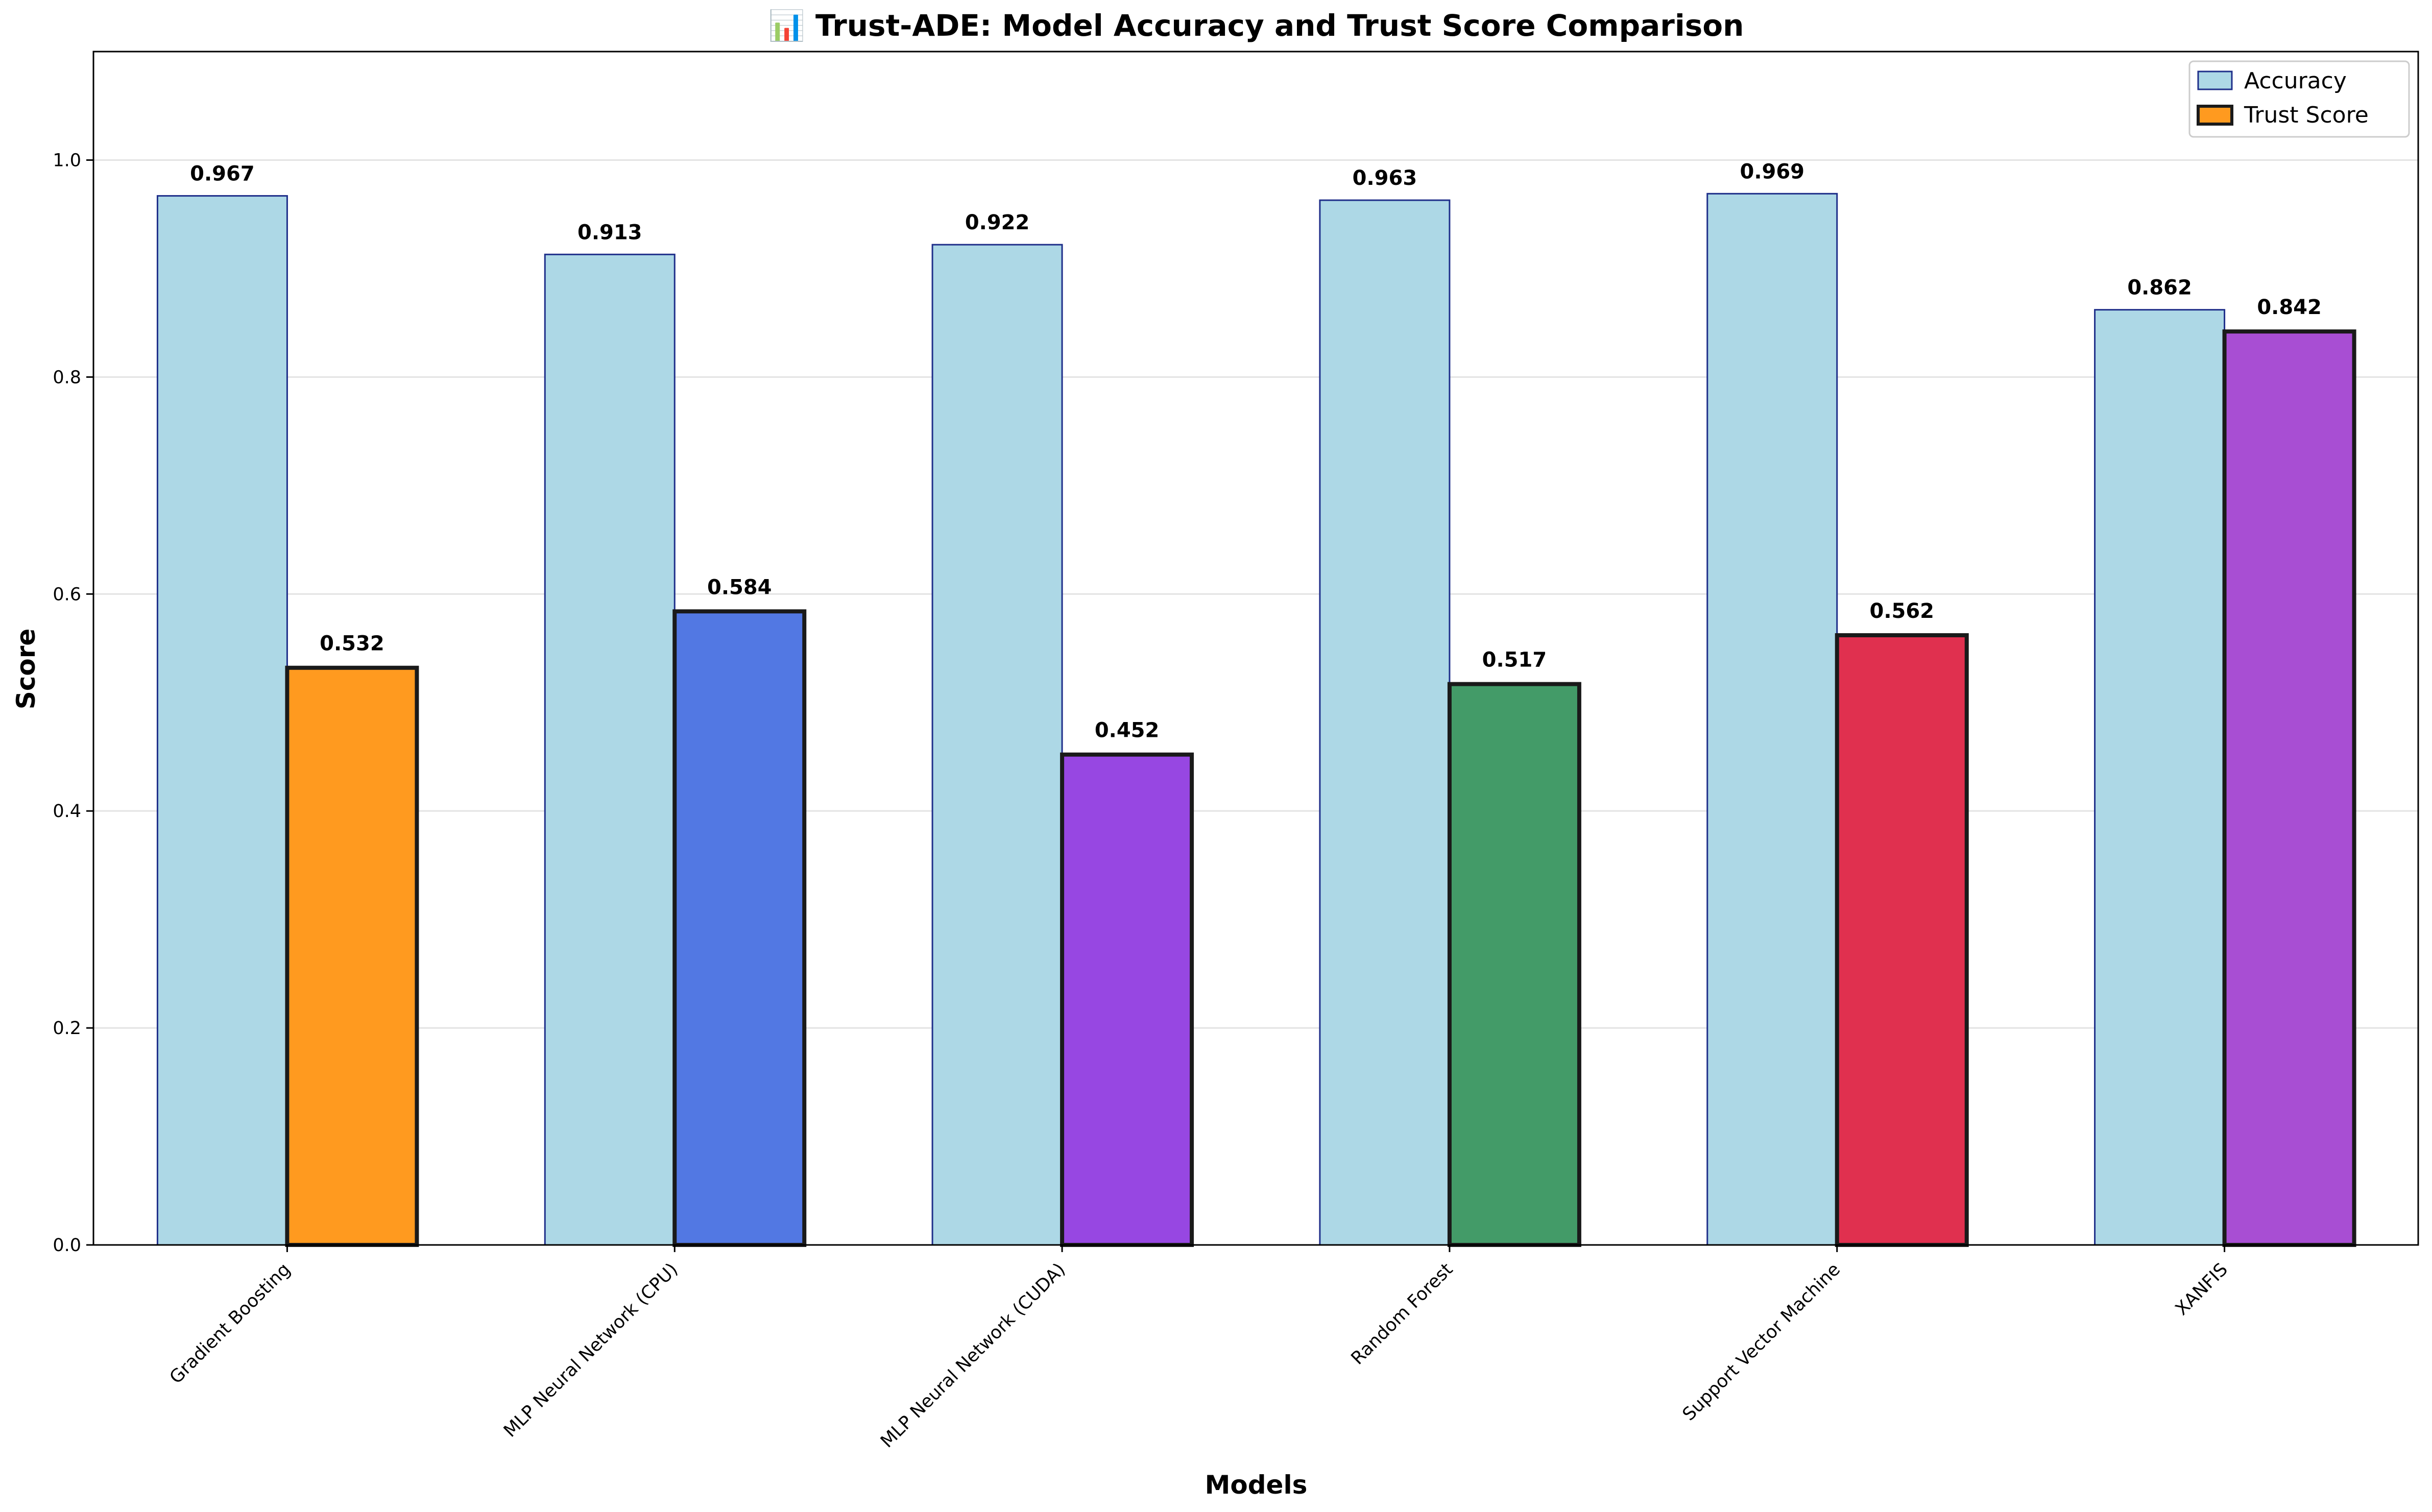  I want to click on bar-accuracy-support-vector-machine, so click(1772, 719).